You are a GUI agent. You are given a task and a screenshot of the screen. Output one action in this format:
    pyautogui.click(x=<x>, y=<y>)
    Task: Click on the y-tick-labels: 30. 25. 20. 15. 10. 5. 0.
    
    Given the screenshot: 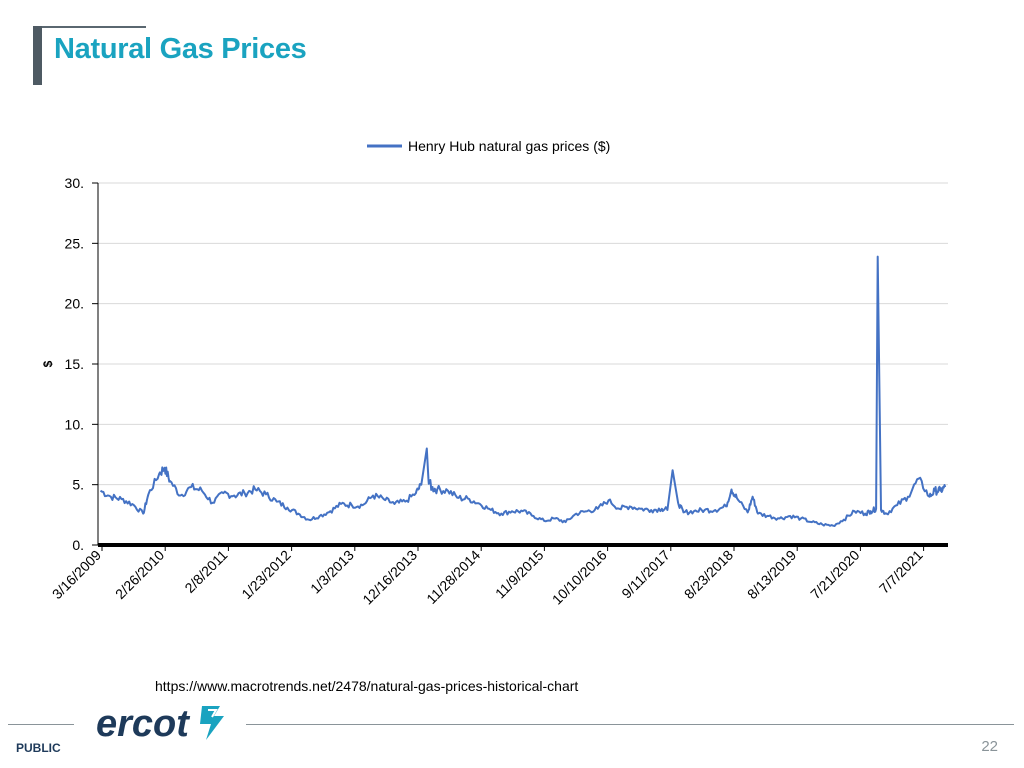 What is the action you would take?
    pyautogui.click(x=74, y=364)
    